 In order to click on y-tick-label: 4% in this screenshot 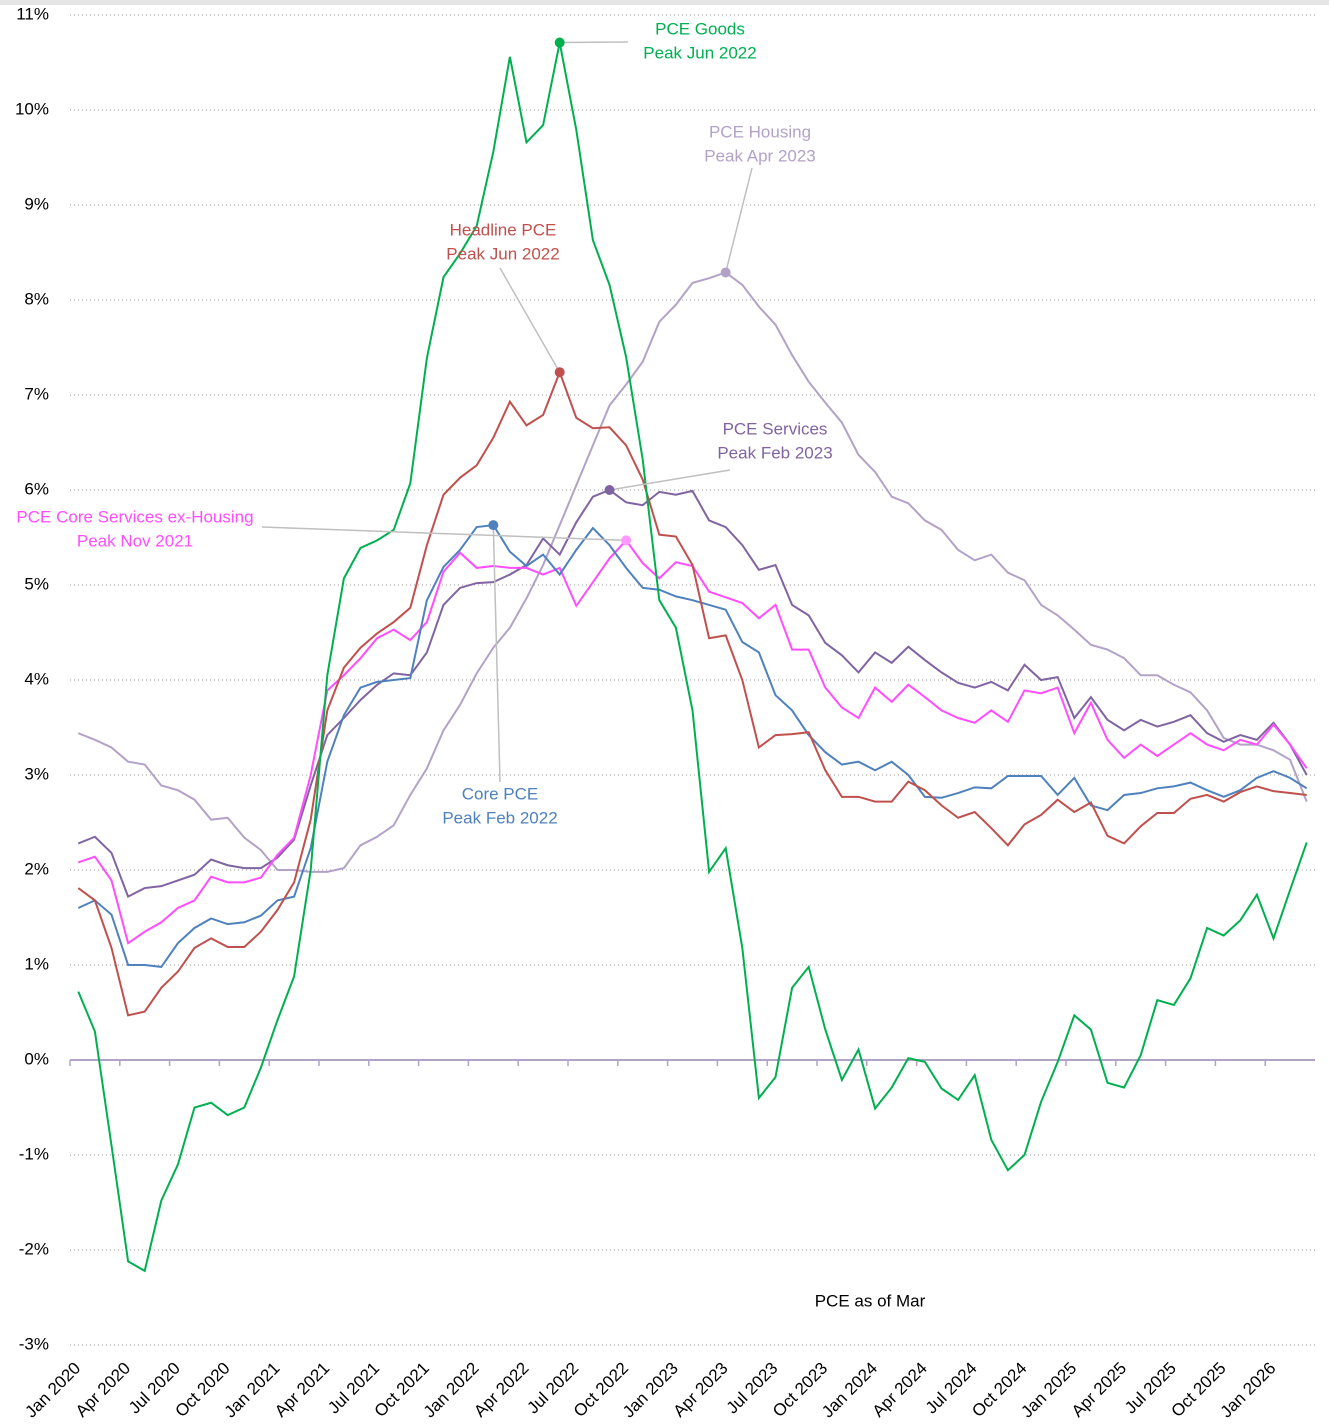, I will do `click(36, 678)`.